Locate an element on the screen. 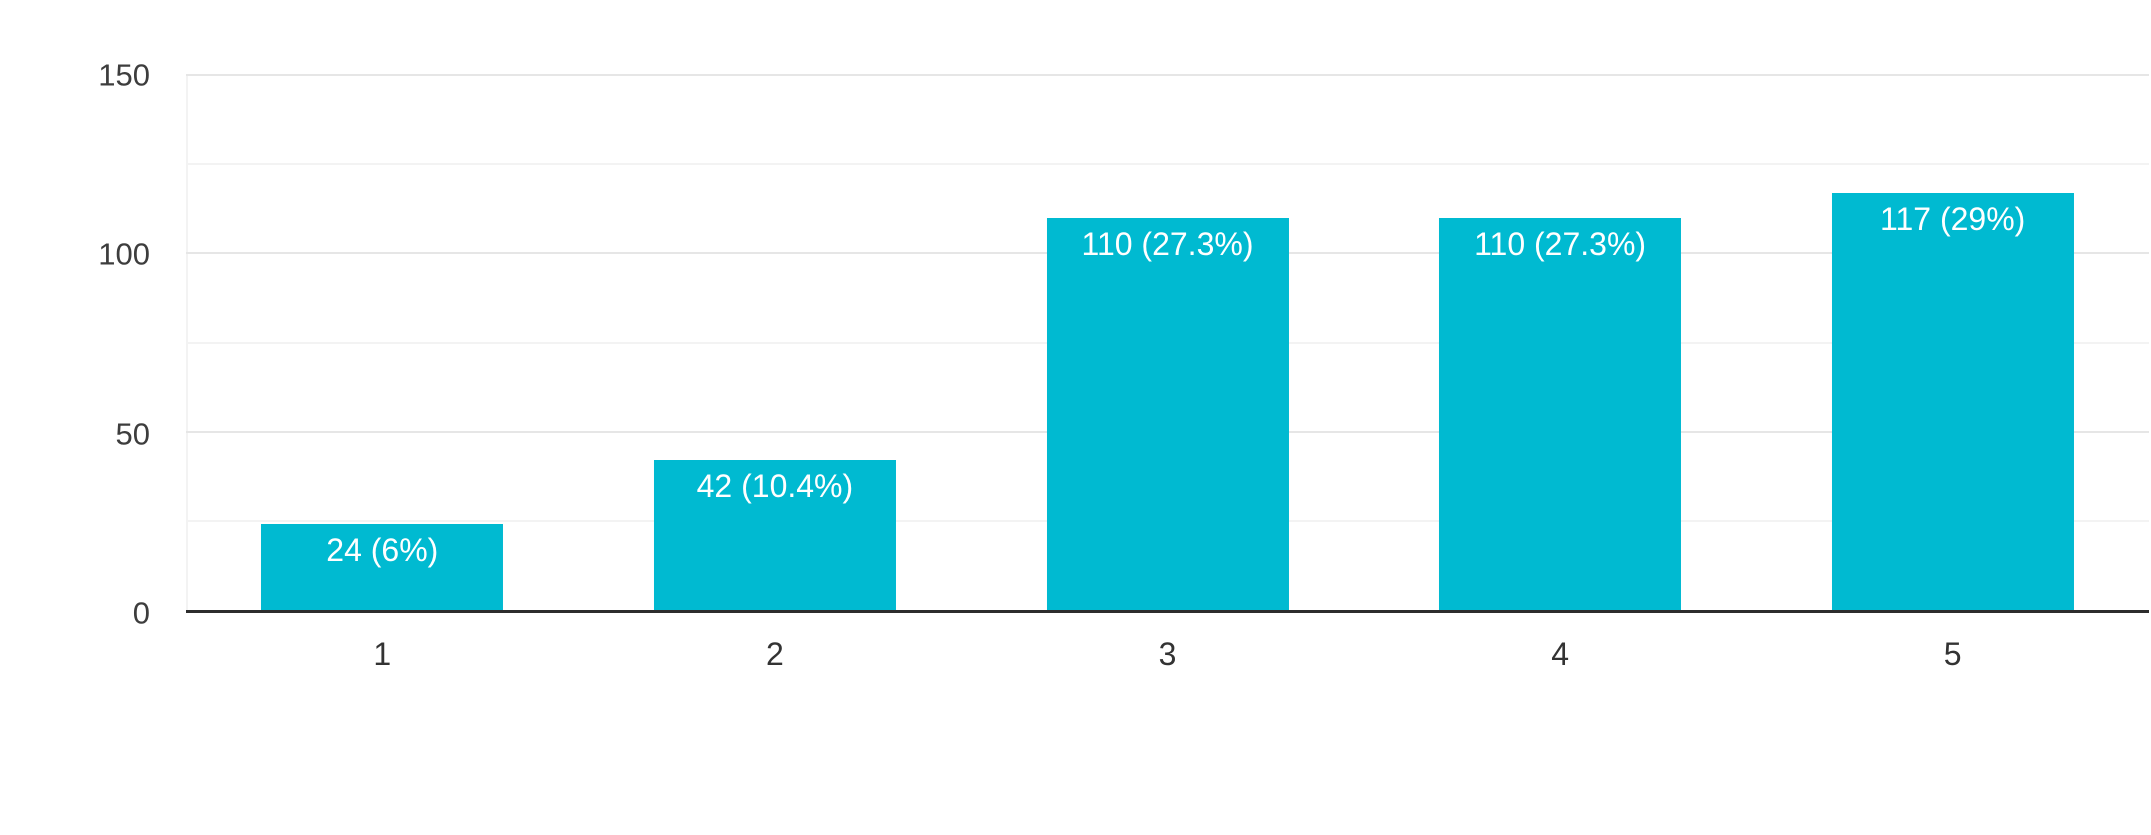 This screenshot has width=2151, height=835. bar-category-3: 110 (27.3%) is located at coordinates (1167, 413).